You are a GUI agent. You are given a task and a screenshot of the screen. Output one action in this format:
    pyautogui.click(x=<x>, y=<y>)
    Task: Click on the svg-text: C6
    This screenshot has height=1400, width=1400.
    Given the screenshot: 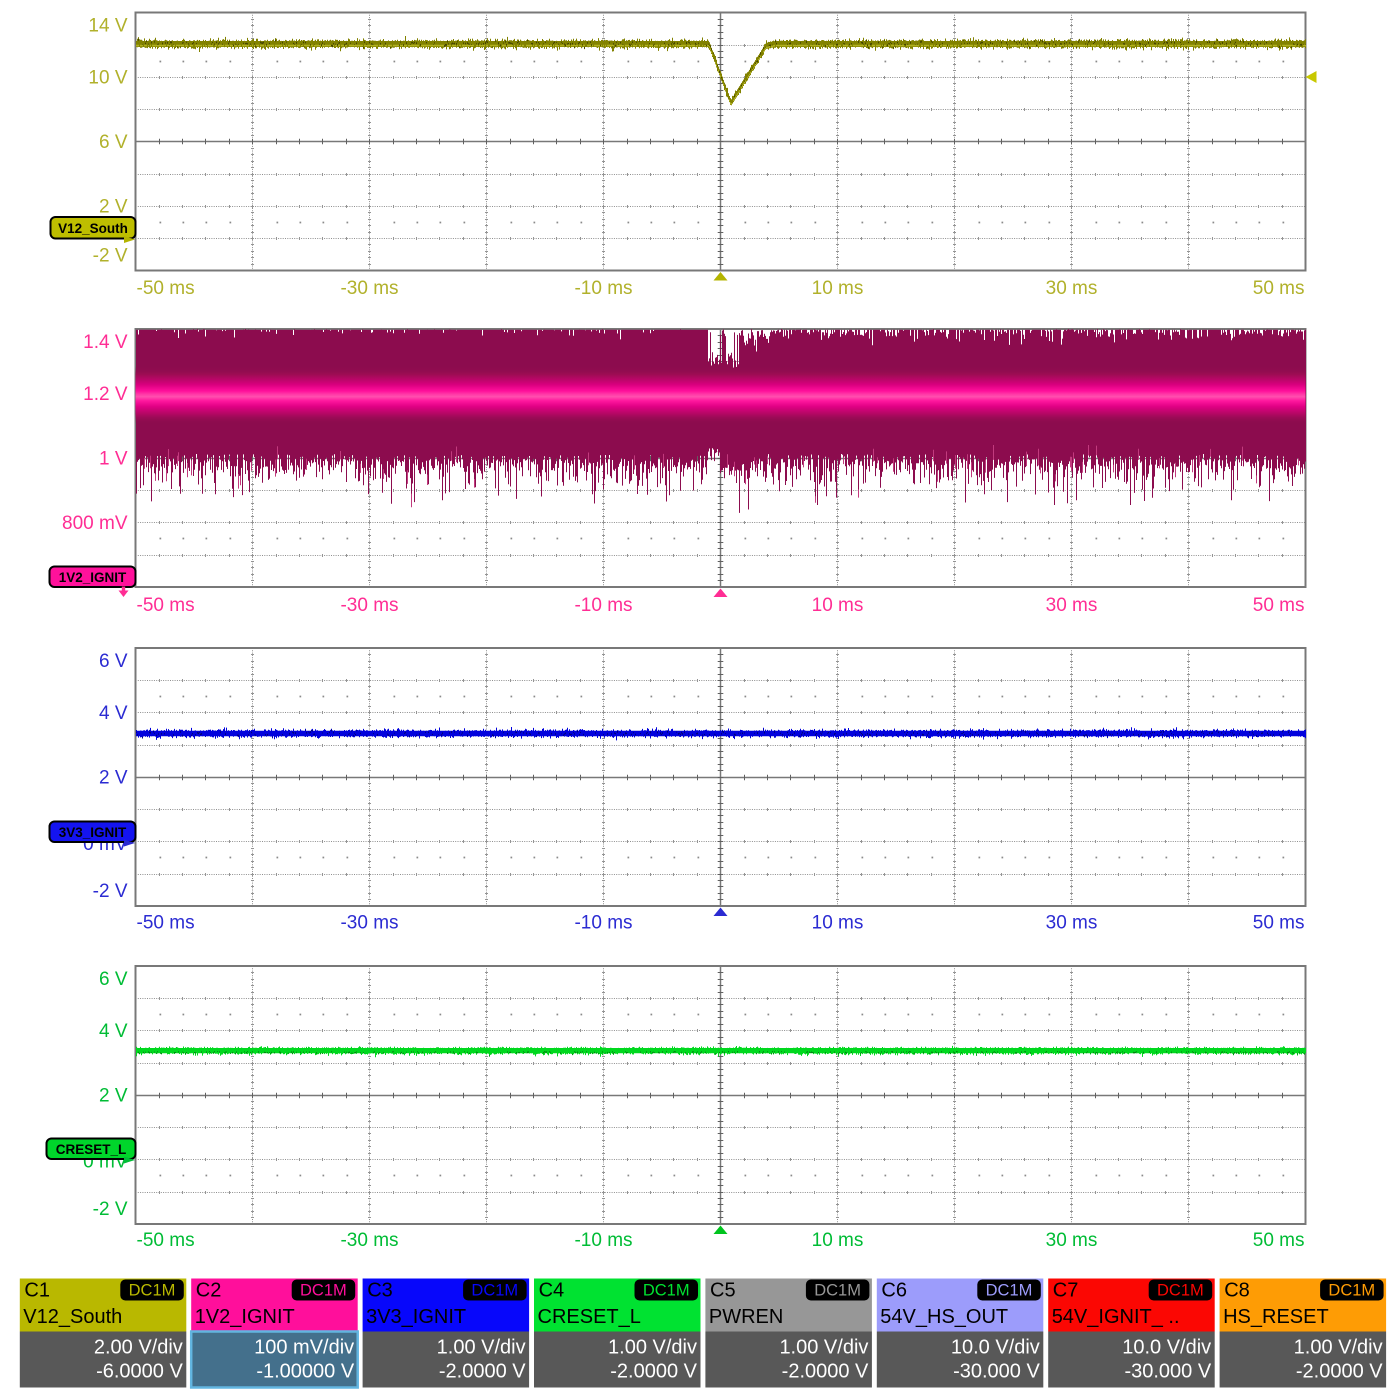 What is the action you would take?
    pyautogui.click(x=894, y=1291)
    